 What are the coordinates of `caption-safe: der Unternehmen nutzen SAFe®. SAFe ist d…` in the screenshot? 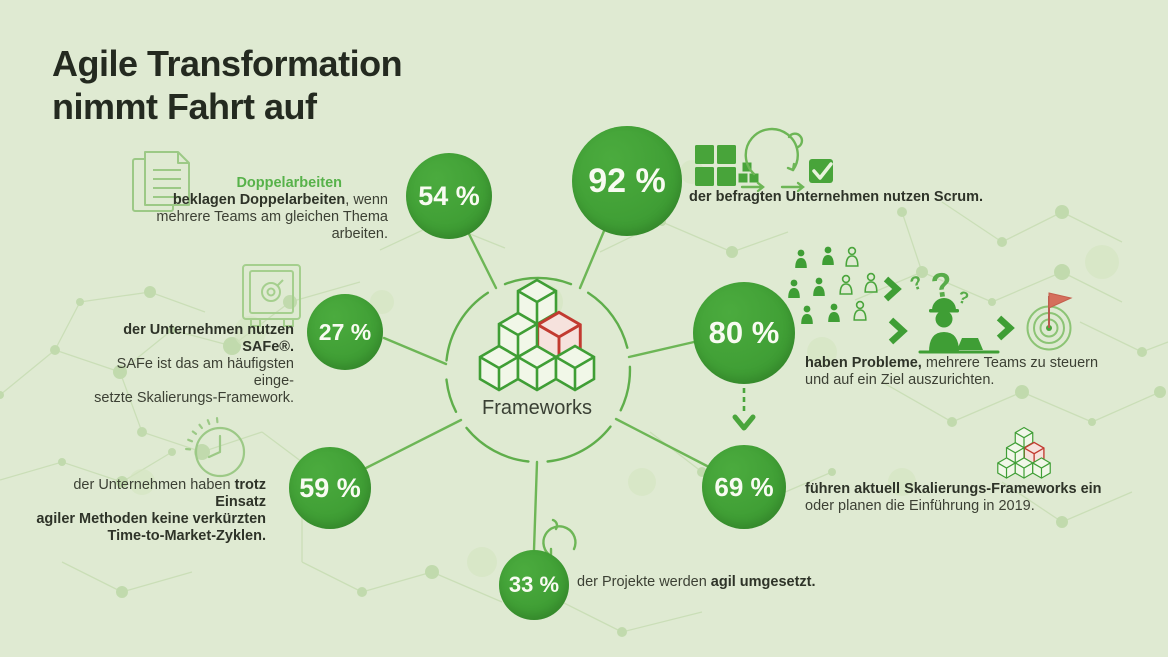 It's located at (187, 365).